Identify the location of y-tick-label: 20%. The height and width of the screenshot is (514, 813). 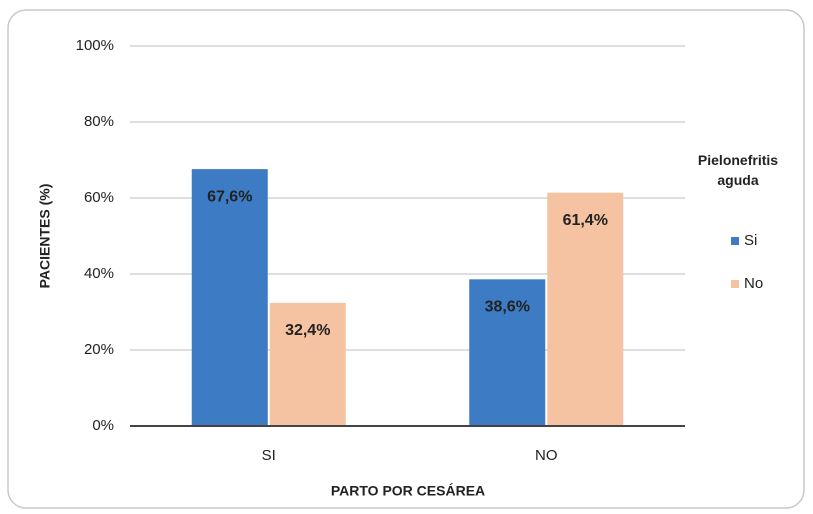
(99, 349).